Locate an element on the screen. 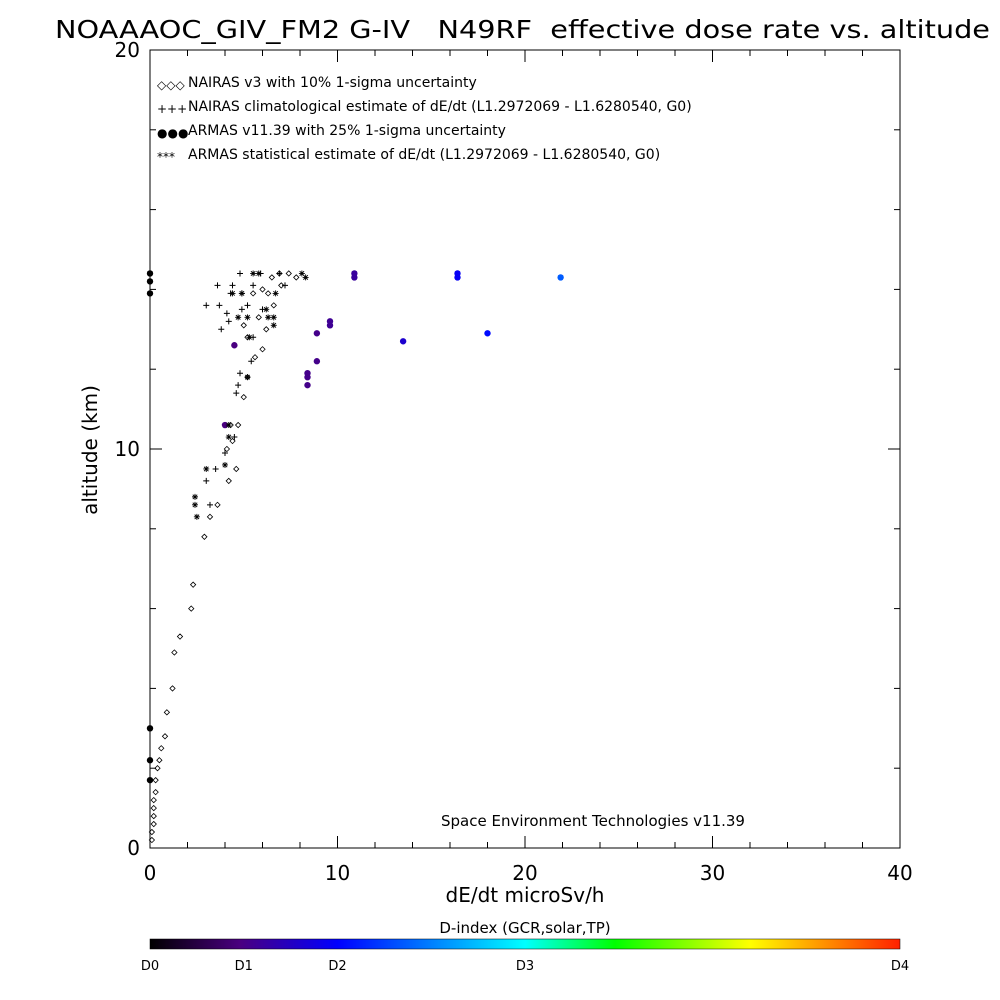 Image resolution: width=1000 pixels, height=1000 pixels. legend-label: NAIRAS v3 with 10% 1-sigma uncertainty is located at coordinates (332, 83).